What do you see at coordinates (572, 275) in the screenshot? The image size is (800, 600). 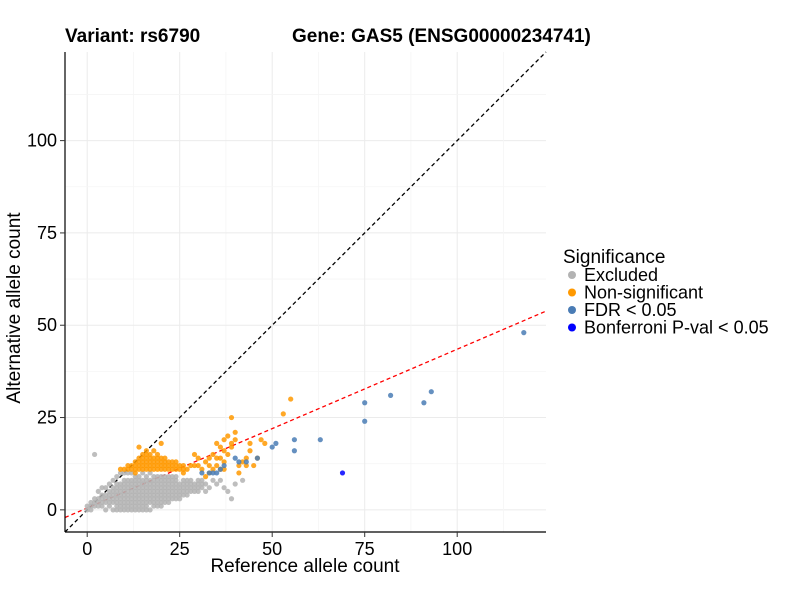 I see `legend-key-excluded` at bounding box center [572, 275].